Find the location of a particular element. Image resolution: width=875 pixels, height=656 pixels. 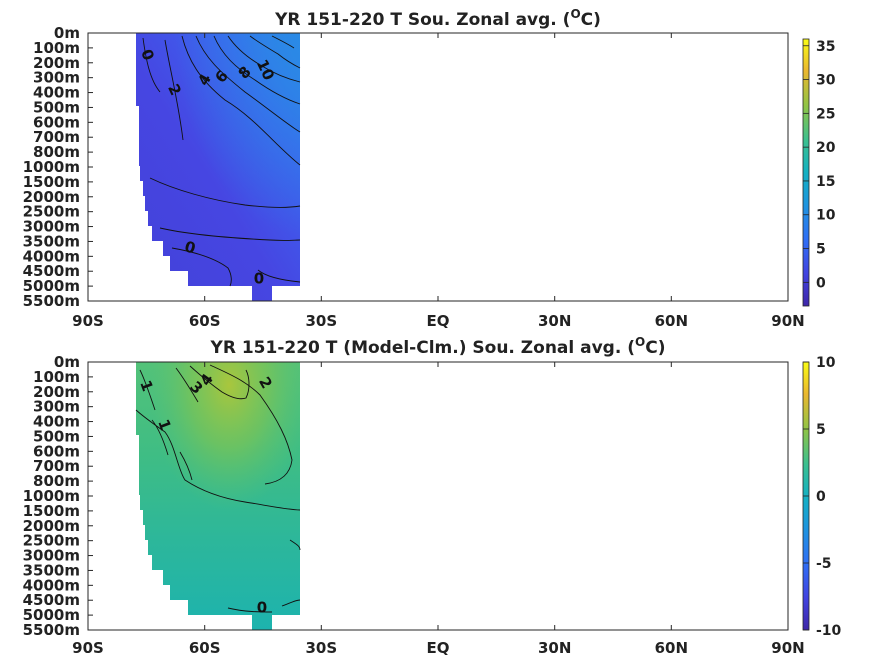

y-tick-label: 3000m is located at coordinates (51, 556).